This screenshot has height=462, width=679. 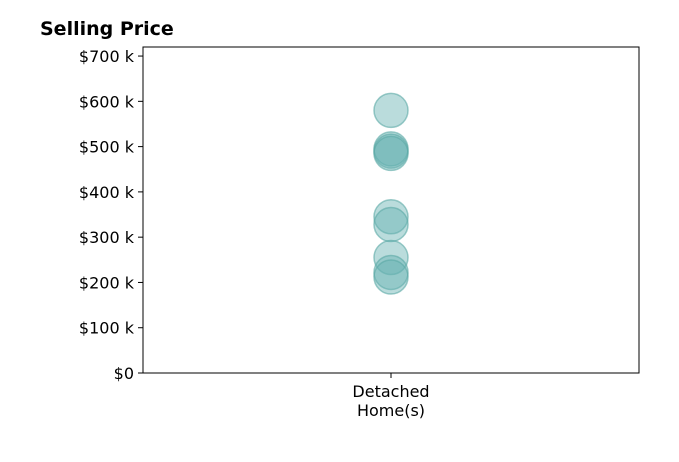 I want to click on y-tick-label: $600 k, so click(x=107, y=101).